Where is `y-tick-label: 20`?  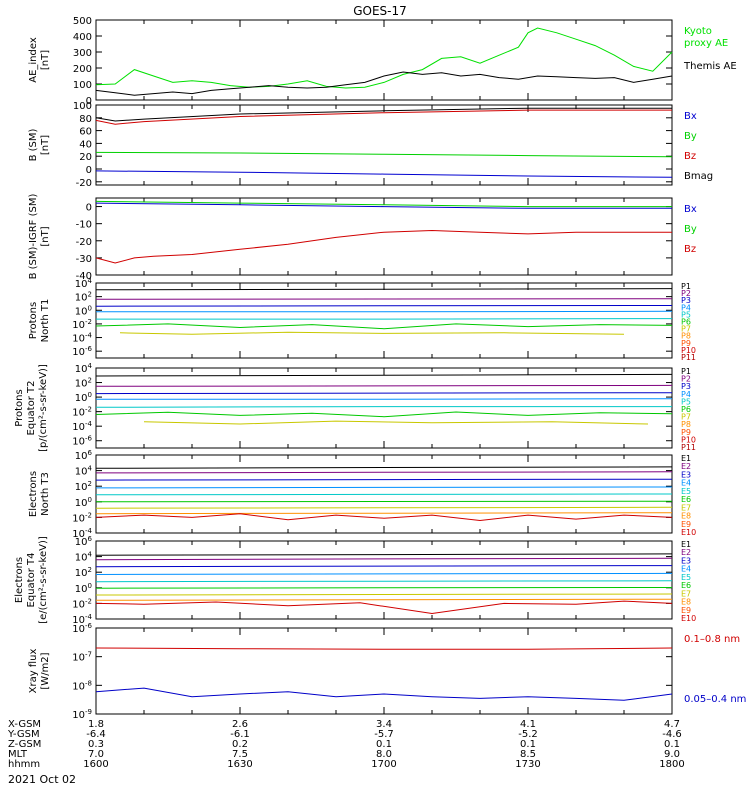
y-tick-label: 20 is located at coordinates (85, 157).